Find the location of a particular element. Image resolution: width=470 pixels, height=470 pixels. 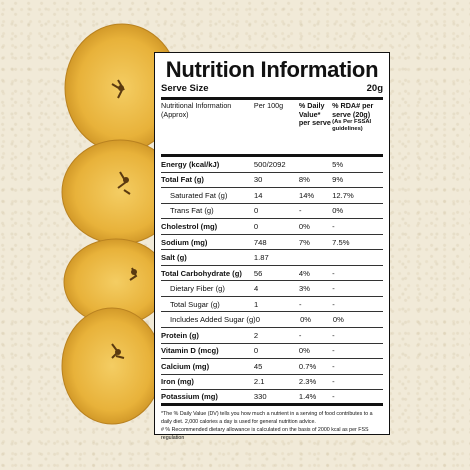

daily-value: 0.7% is located at coordinates (307, 366).